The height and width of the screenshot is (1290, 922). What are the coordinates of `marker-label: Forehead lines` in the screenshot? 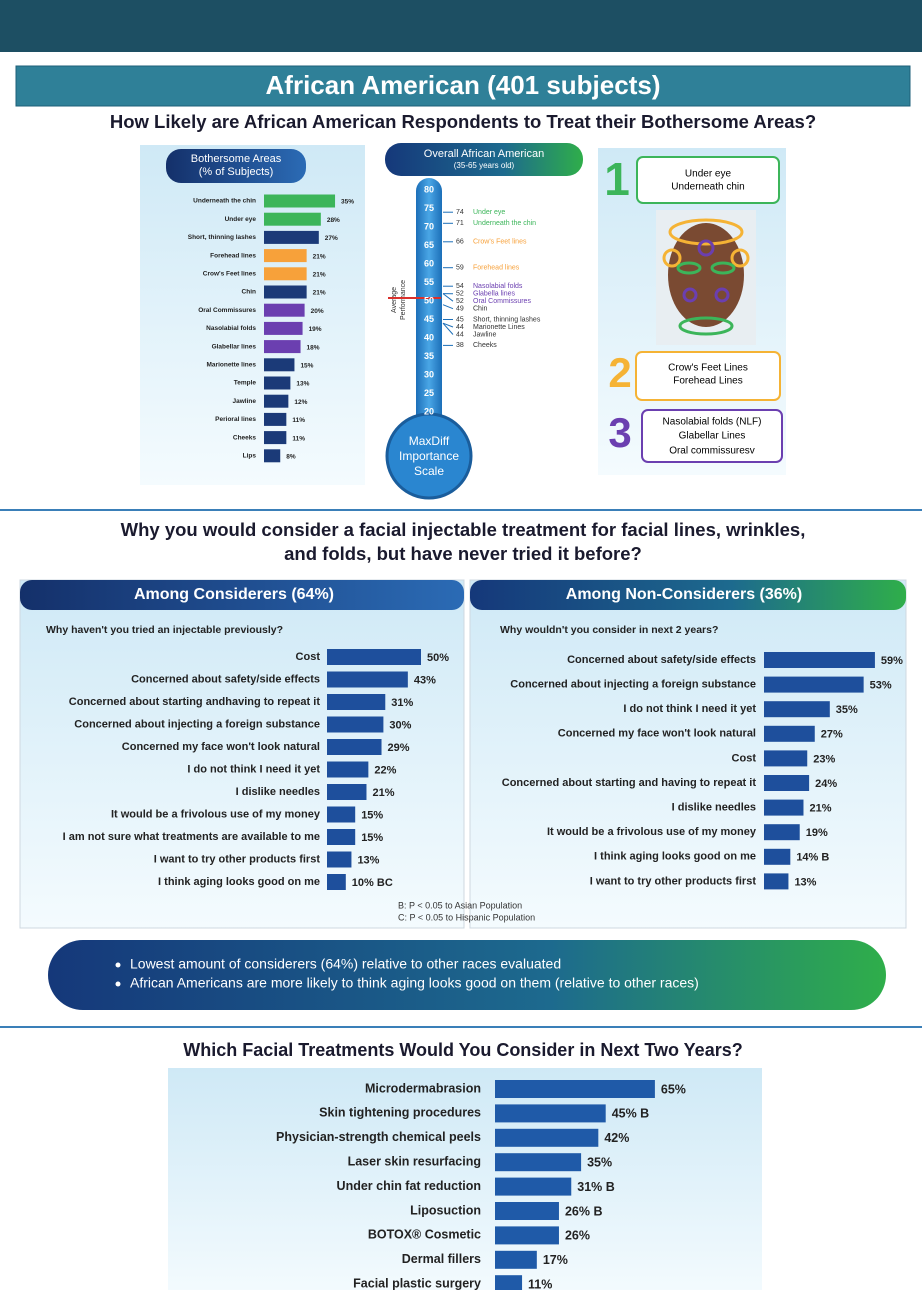 It's located at (496, 268).